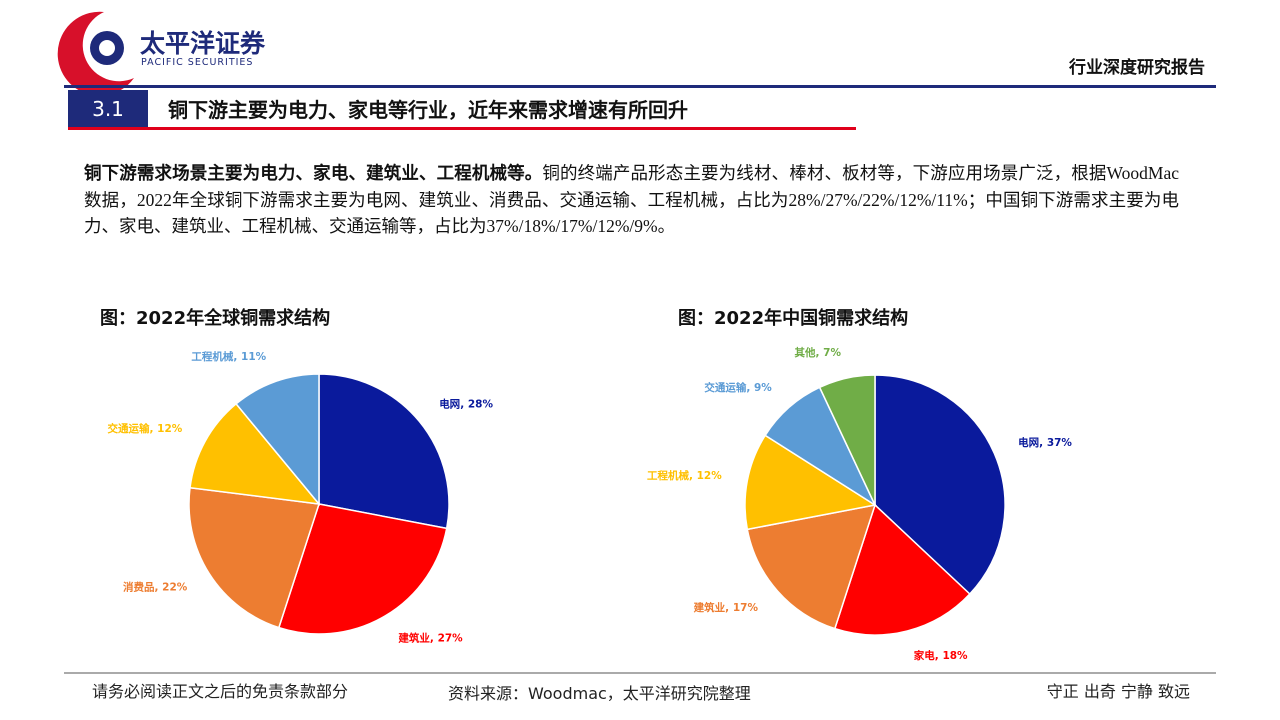  Describe the element at coordinates (175, 588) in the screenshot. I see `label-value: 22%` at that location.